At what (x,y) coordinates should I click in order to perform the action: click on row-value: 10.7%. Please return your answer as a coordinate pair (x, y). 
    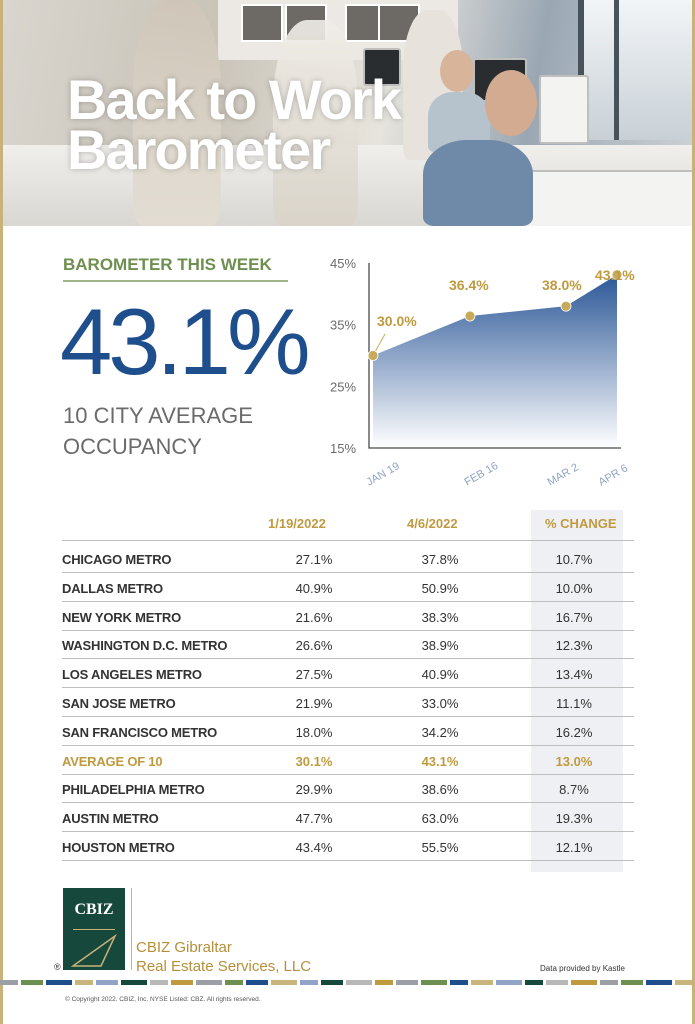
    Looking at the image, I should click on (574, 559).